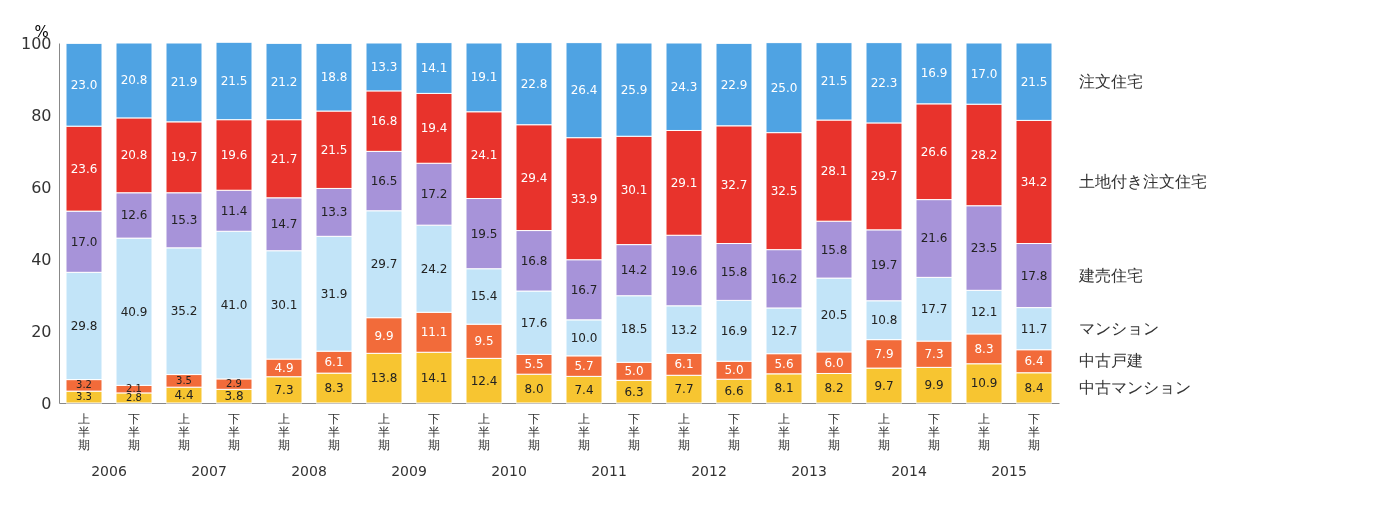  What do you see at coordinates (184, 311) in the screenshot?
I see `data-label: 35.2` at bounding box center [184, 311].